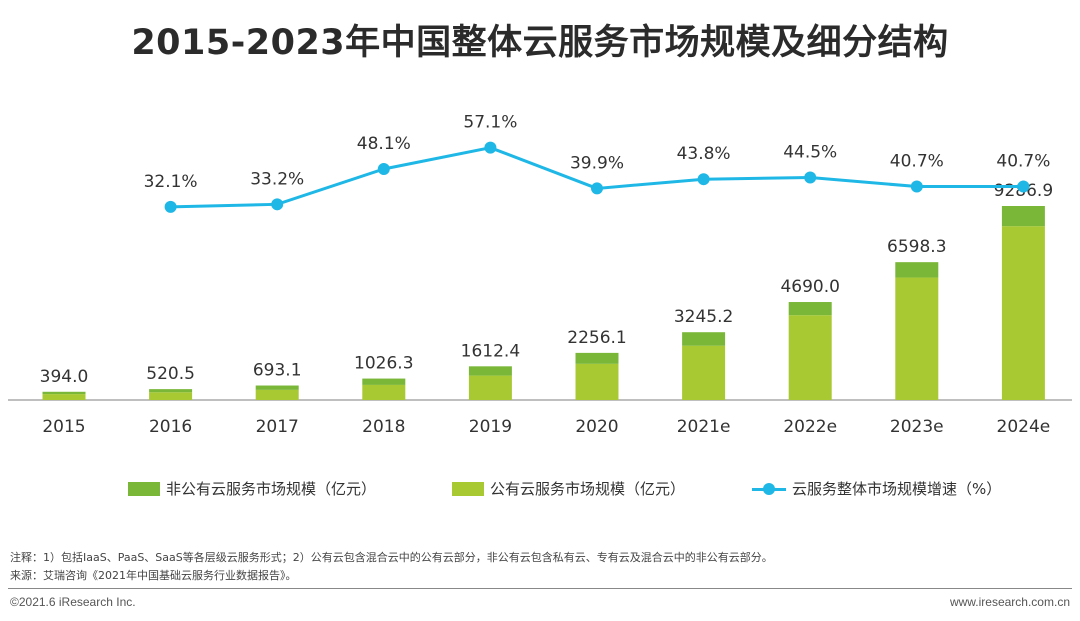  I want to click on total-label-2017: 693.1, so click(277, 371).